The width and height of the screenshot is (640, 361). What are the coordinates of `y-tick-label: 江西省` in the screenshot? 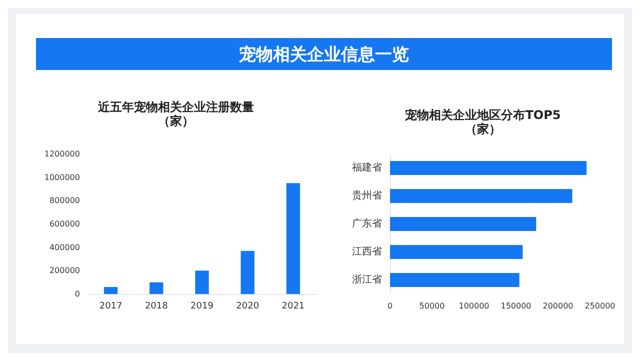 It's located at (367, 252).